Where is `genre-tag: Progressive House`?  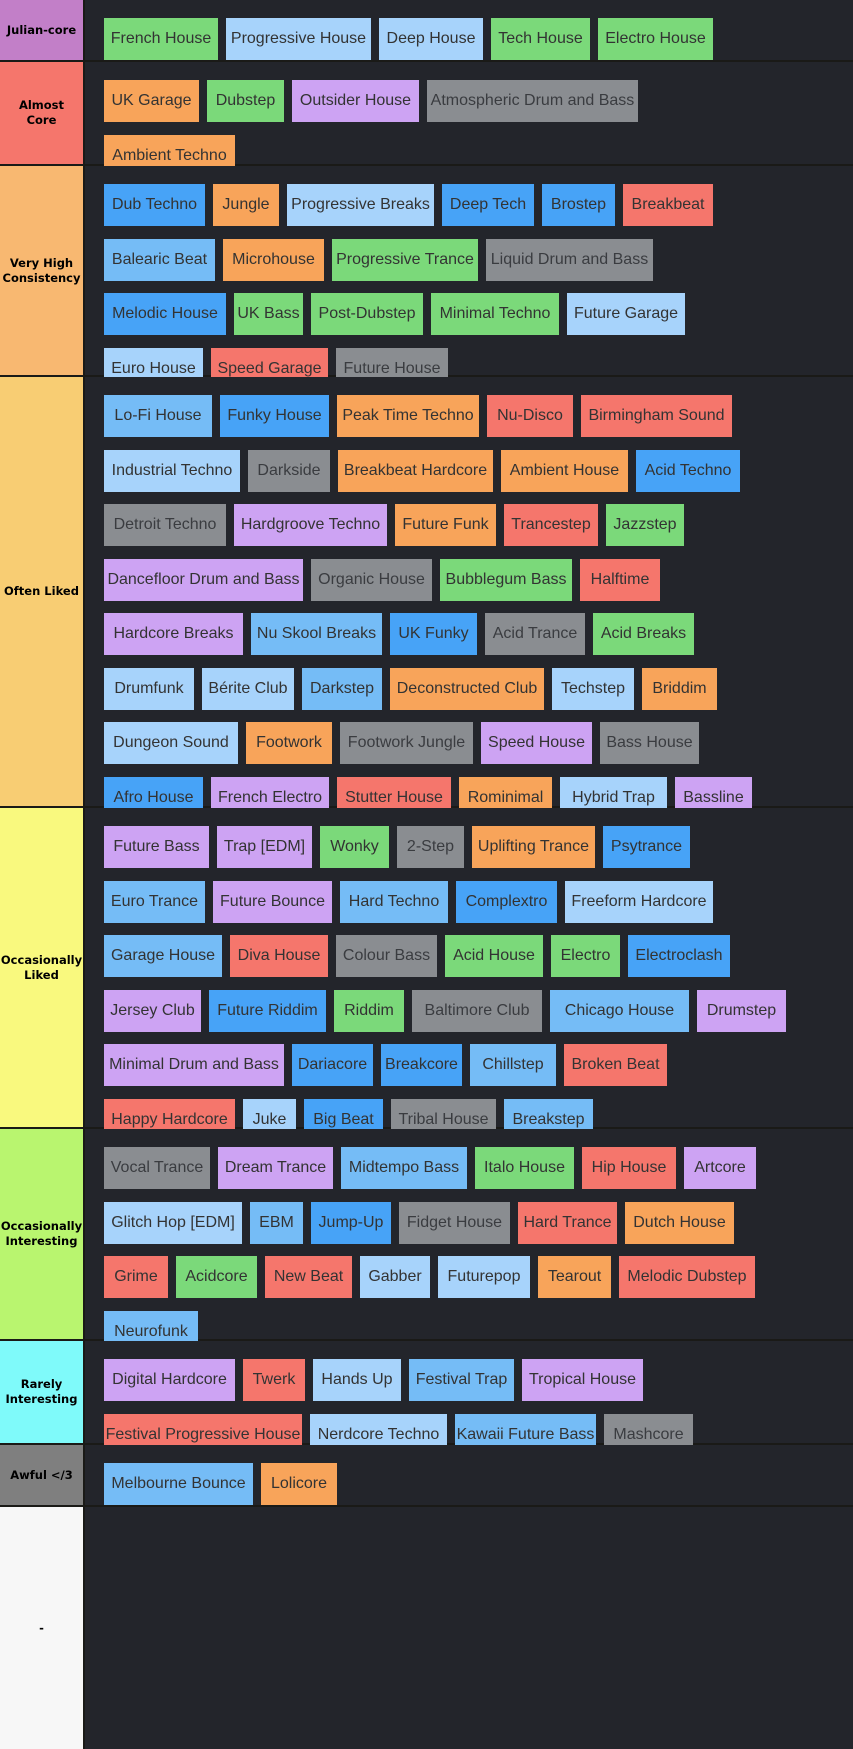
genre-tag: Progressive House is located at coordinates (298, 39).